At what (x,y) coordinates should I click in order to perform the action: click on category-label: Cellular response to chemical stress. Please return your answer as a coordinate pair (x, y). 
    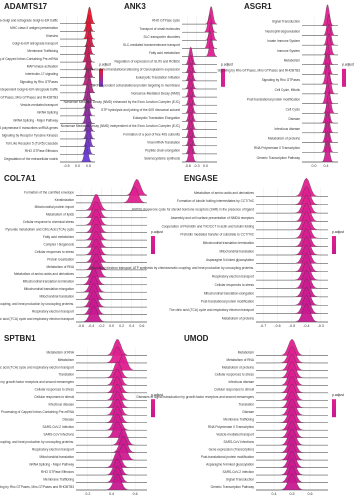
    Looking at the image, I should click on (49, 222).